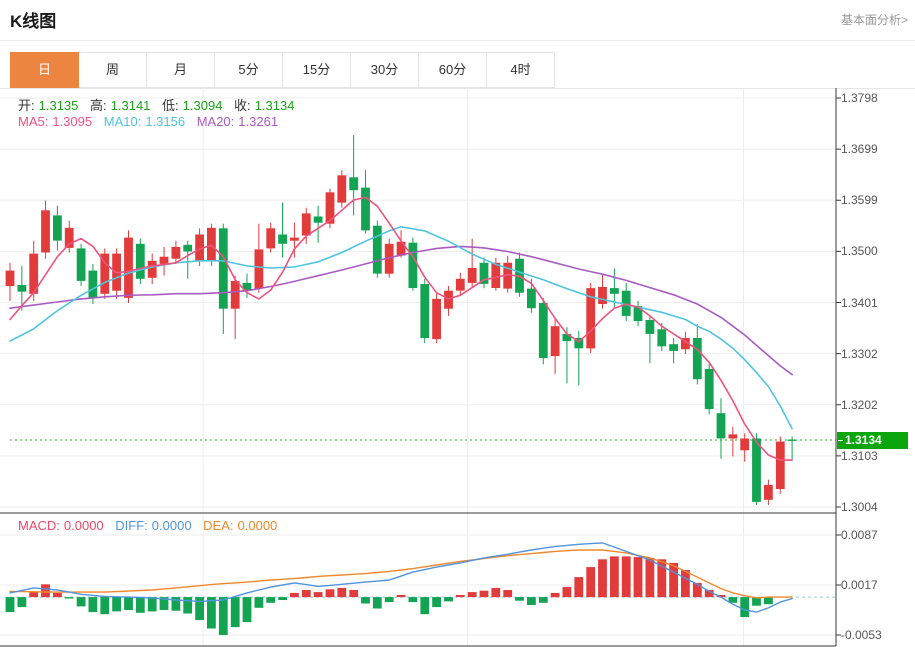  What do you see at coordinates (401, 577) in the screenshot?
I see `diff-line` at bounding box center [401, 577].